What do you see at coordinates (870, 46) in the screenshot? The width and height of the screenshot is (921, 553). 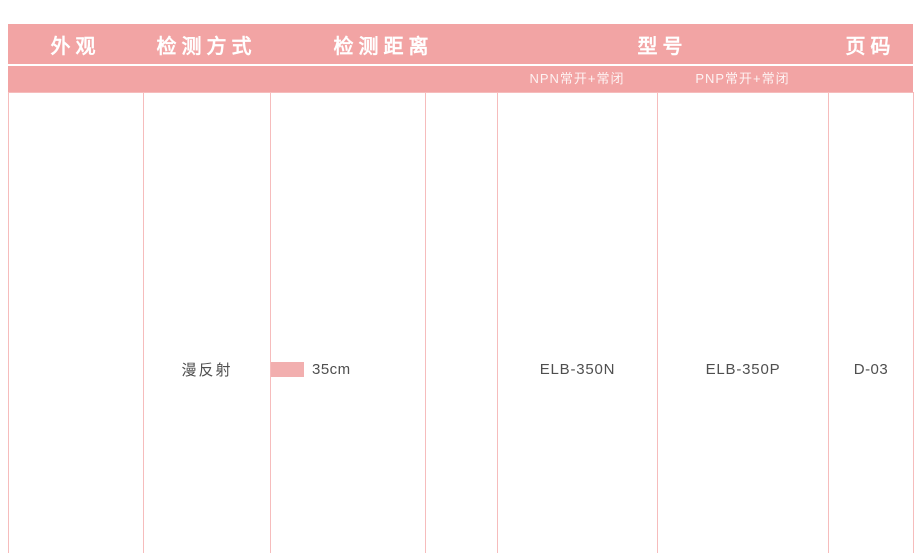 I see `col-header-page: 页码` at bounding box center [870, 46].